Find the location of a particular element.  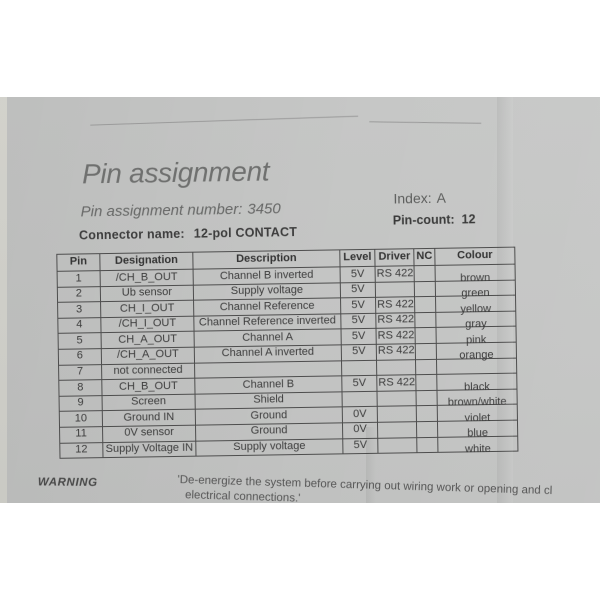

table-cell: /CH_B_OUT is located at coordinates (147, 278).